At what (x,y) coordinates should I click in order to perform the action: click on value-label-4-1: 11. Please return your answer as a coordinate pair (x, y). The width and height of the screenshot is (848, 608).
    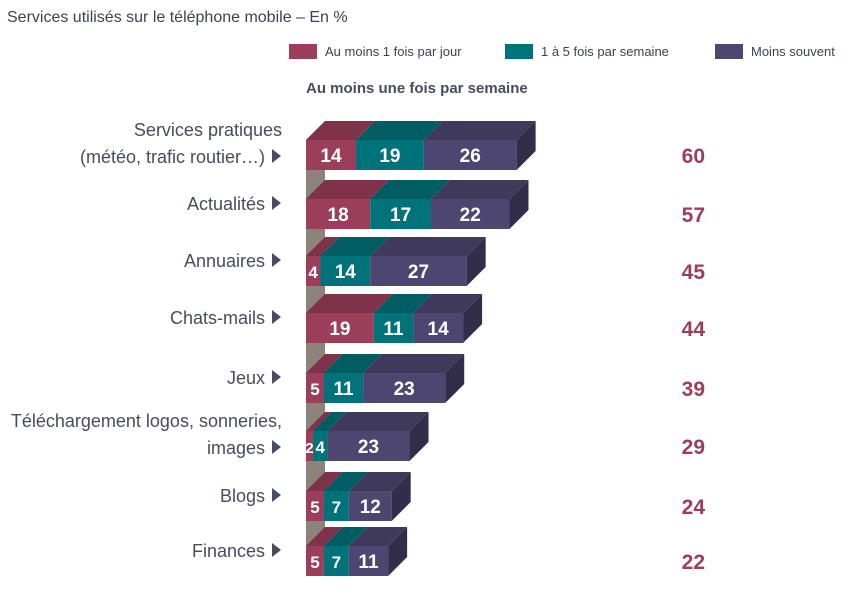
    Looking at the image, I should click on (343, 389).